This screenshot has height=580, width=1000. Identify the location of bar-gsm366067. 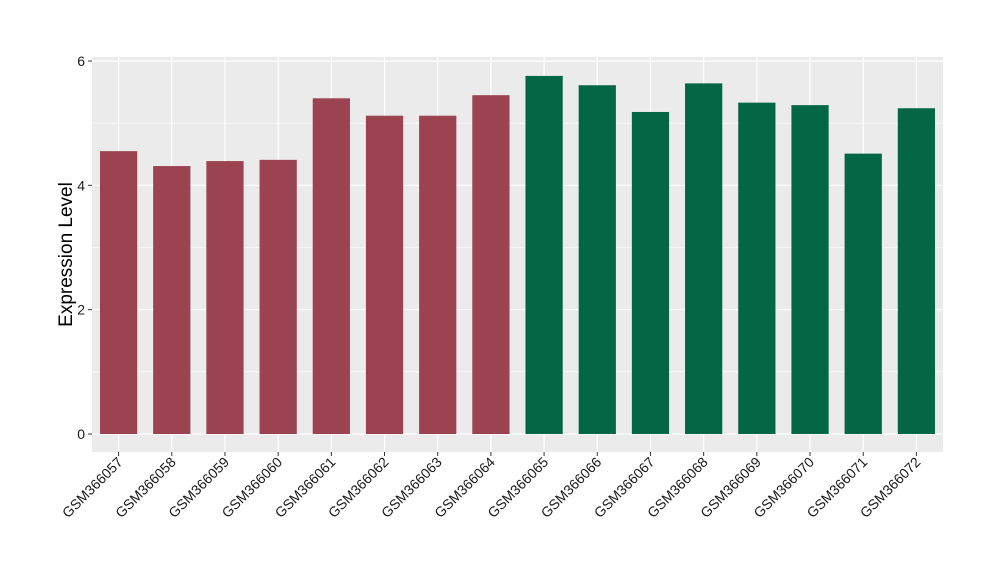
(650, 272).